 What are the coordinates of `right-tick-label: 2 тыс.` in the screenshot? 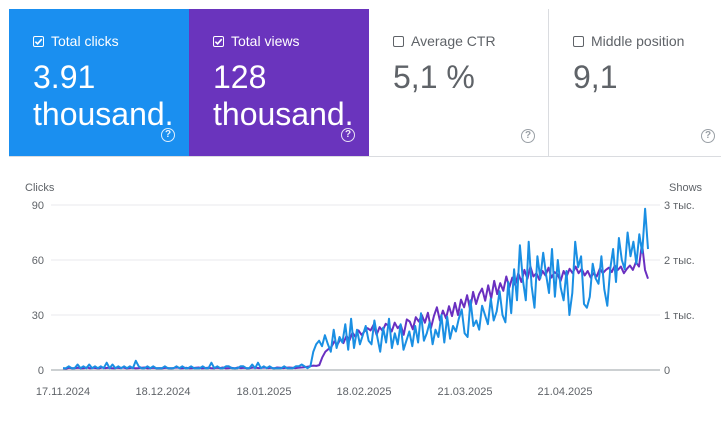 It's located at (679, 261).